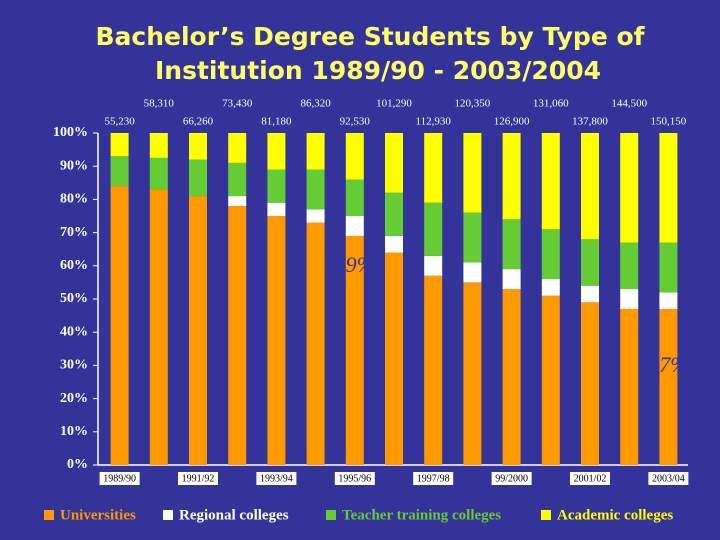 Image resolution: width=720 pixels, height=540 pixels. What do you see at coordinates (70, 132) in the screenshot?
I see `y-tick-label: 100%` at bounding box center [70, 132].